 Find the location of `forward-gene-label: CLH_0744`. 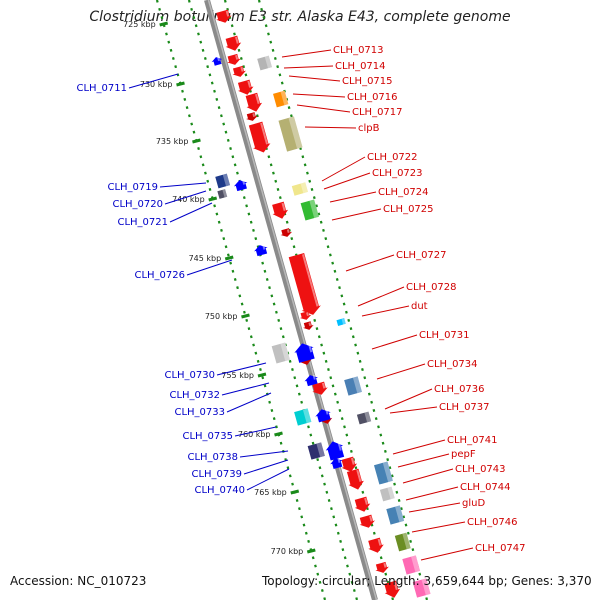

forward-gene-label: CLH_0744 is located at coordinates (485, 487).